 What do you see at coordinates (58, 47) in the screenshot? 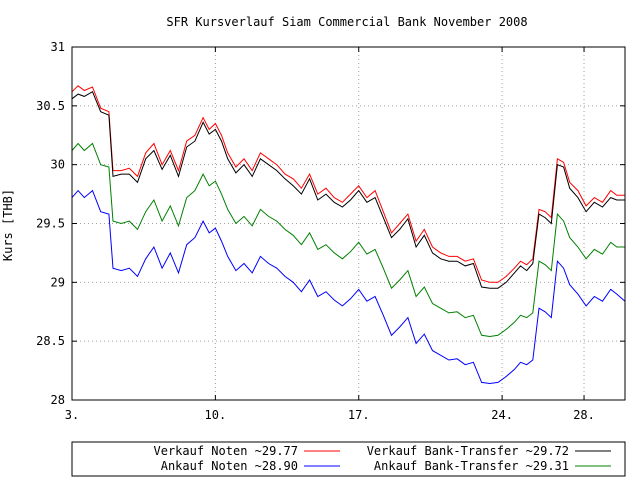
I see `y-tick-label: 31` at bounding box center [58, 47].